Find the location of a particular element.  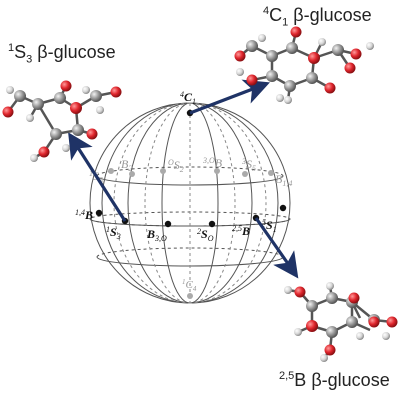

label-eq-5: 2,5B is located at coordinates (241, 231).